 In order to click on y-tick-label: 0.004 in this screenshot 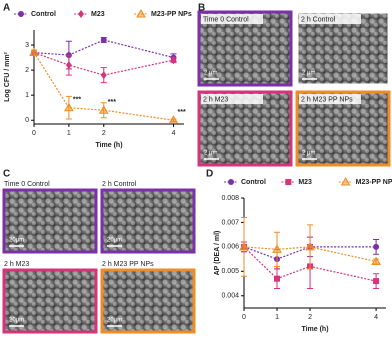, I will do `click(230, 296)`.